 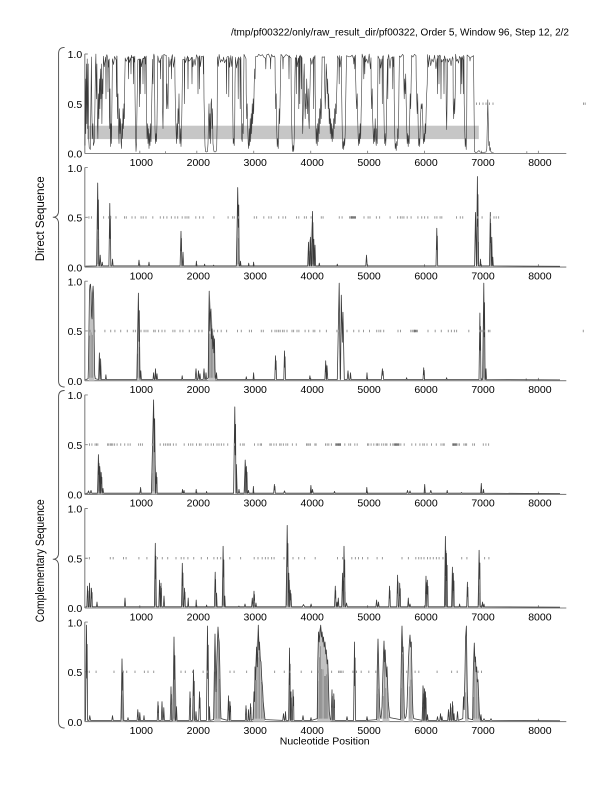 What do you see at coordinates (41, 218) in the screenshot?
I see `svg-text: Direct Sequence` at bounding box center [41, 218].